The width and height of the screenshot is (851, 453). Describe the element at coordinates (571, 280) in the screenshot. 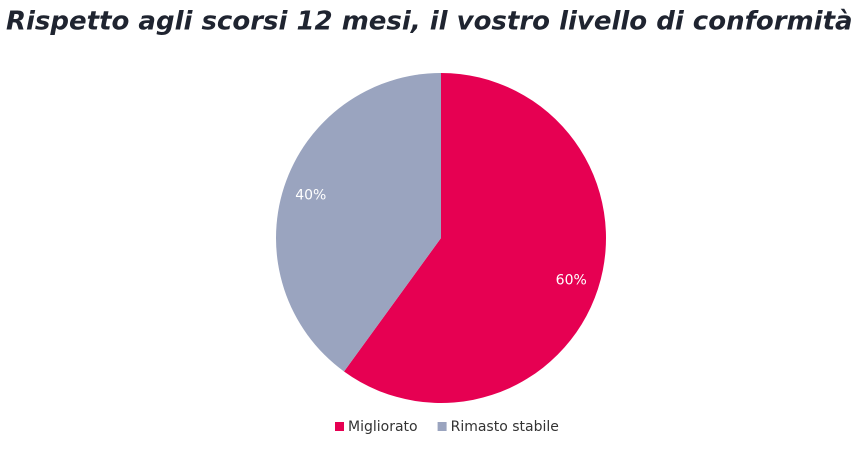

I see `value-label: 60%` at that location.